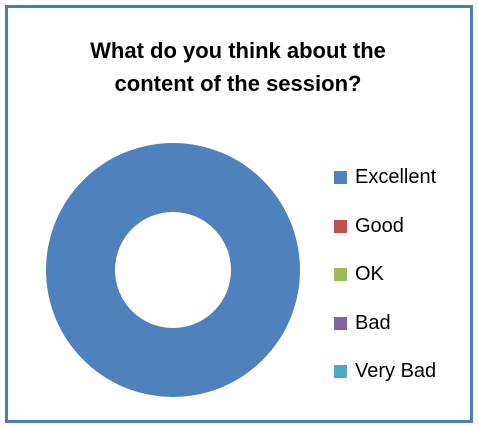  Describe the element at coordinates (340, 323) in the screenshot. I see `legend-swatch-bad` at that location.